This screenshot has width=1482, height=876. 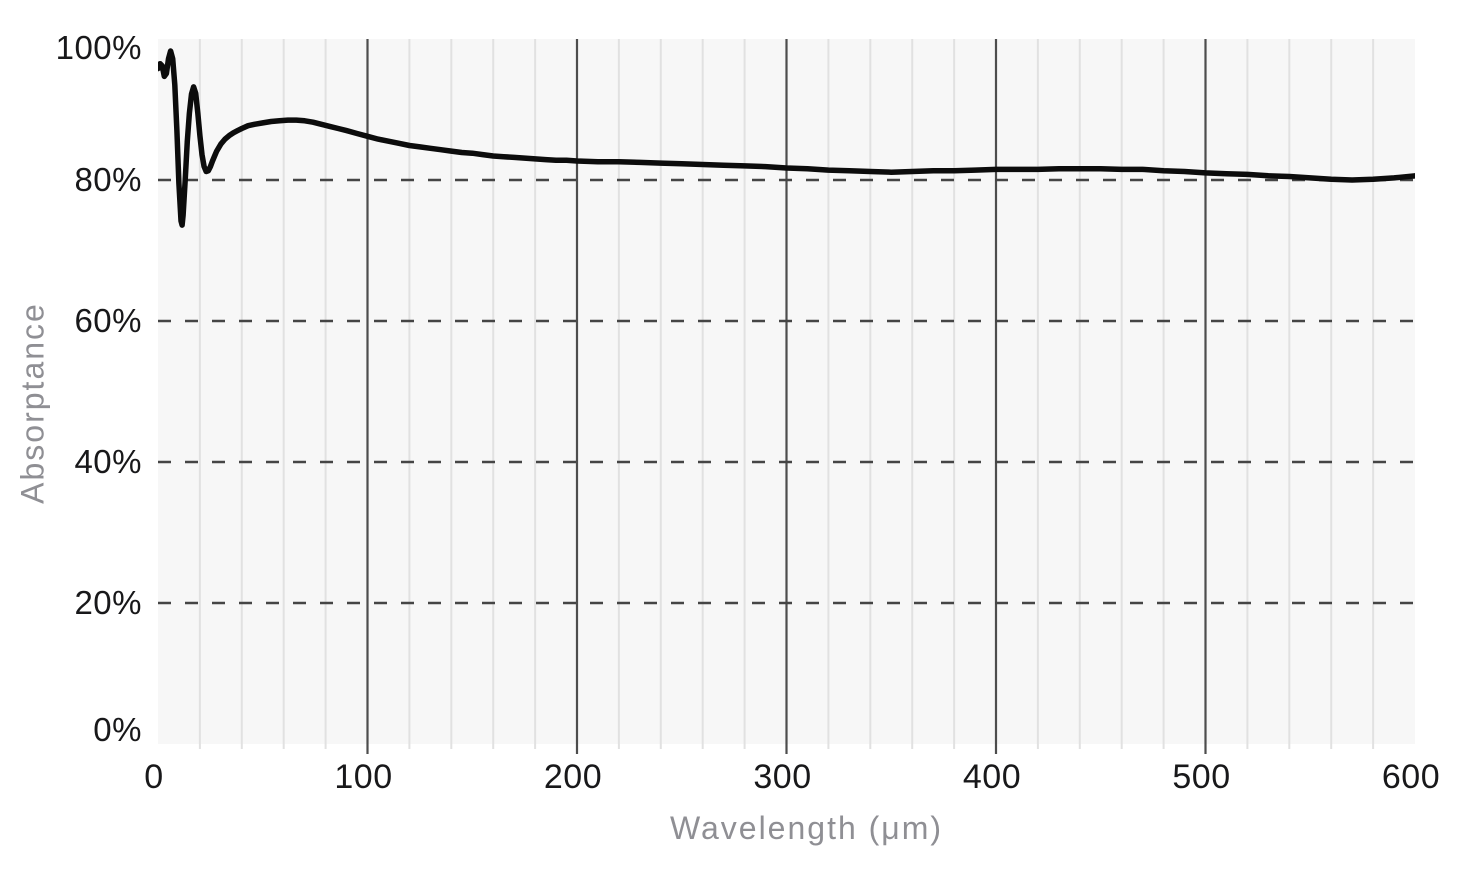 What do you see at coordinates (154, 777) in the screenshot?
I see `x-tick-label: 0` at bounding box center [154, 777].